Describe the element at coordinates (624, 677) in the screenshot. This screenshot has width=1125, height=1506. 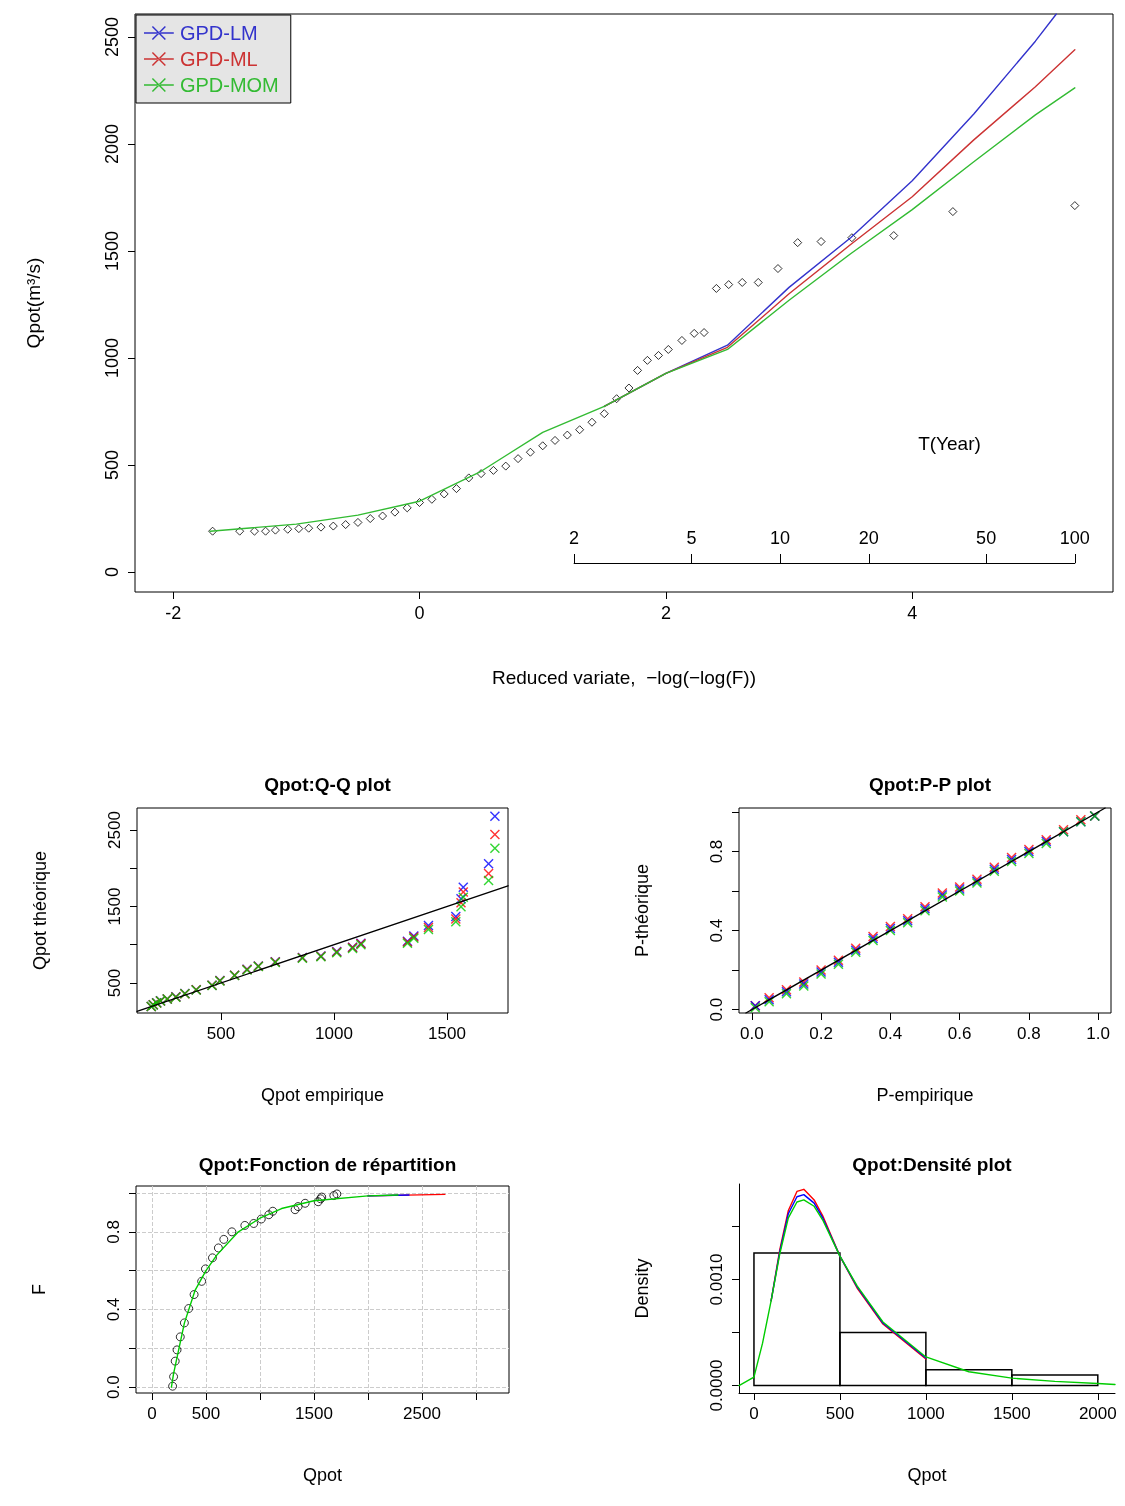
I see `x-axis-title: Reduced variate, −log(−log(F))` at that location.